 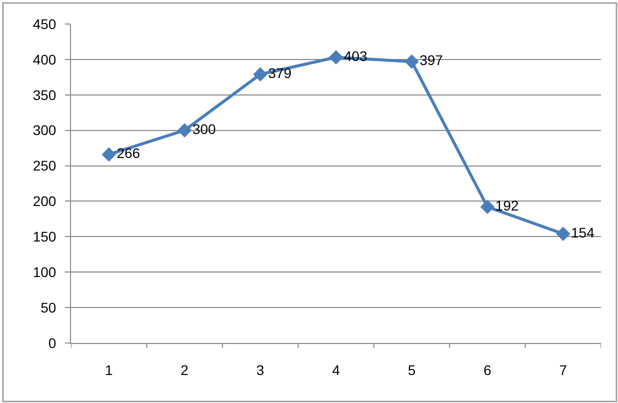 What do you see at coordinates (412, 370) in the screenshot?
I see `x-tick-label: 5` at bounding box center [412, 370].